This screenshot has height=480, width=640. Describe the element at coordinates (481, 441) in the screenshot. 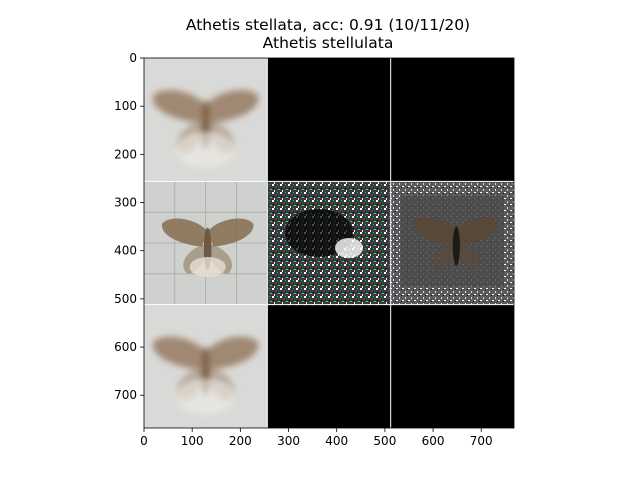

I see `x-tick-label: 700` at that location.